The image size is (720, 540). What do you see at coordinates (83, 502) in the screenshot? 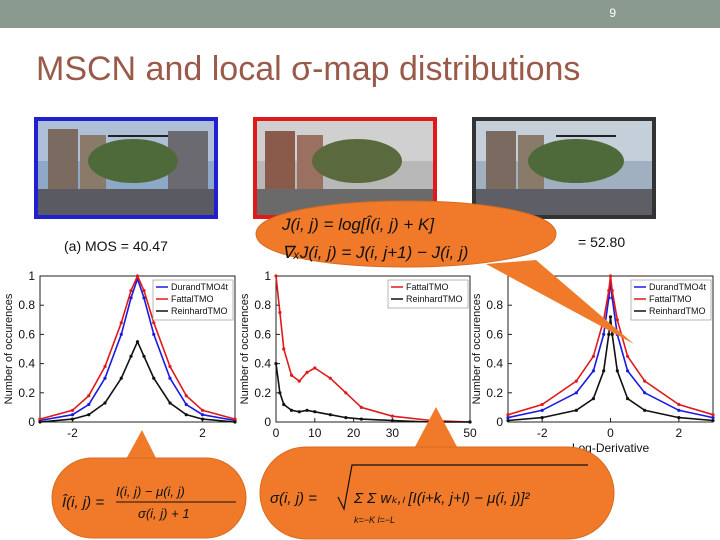
I see `mscn-lhs: Î(i, j) =` at bounding box center [83, 502].